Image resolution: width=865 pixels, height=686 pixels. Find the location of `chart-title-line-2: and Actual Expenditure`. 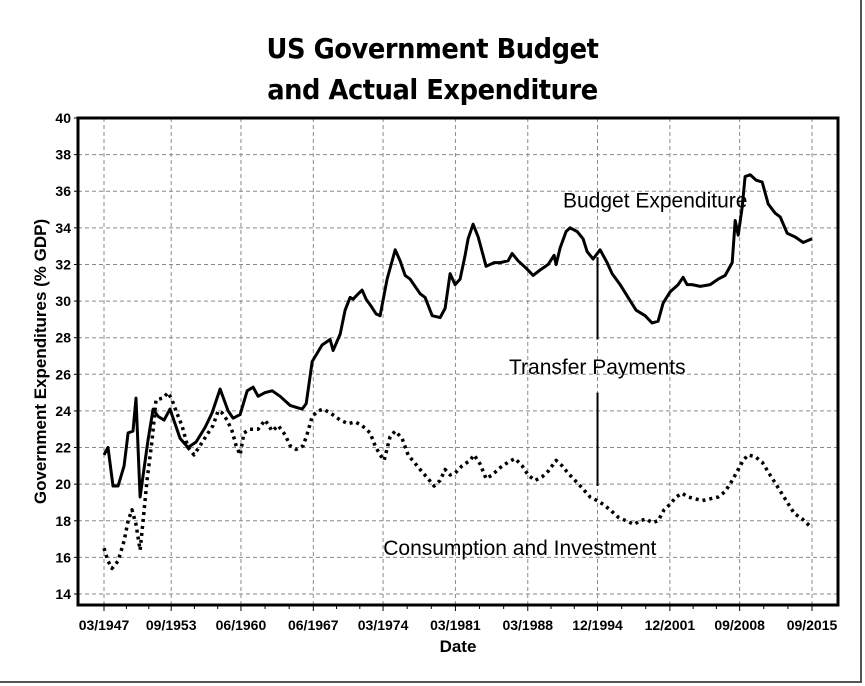

chart-title-line-2: and Actual Expenditure is located at coordinates (432, 89).